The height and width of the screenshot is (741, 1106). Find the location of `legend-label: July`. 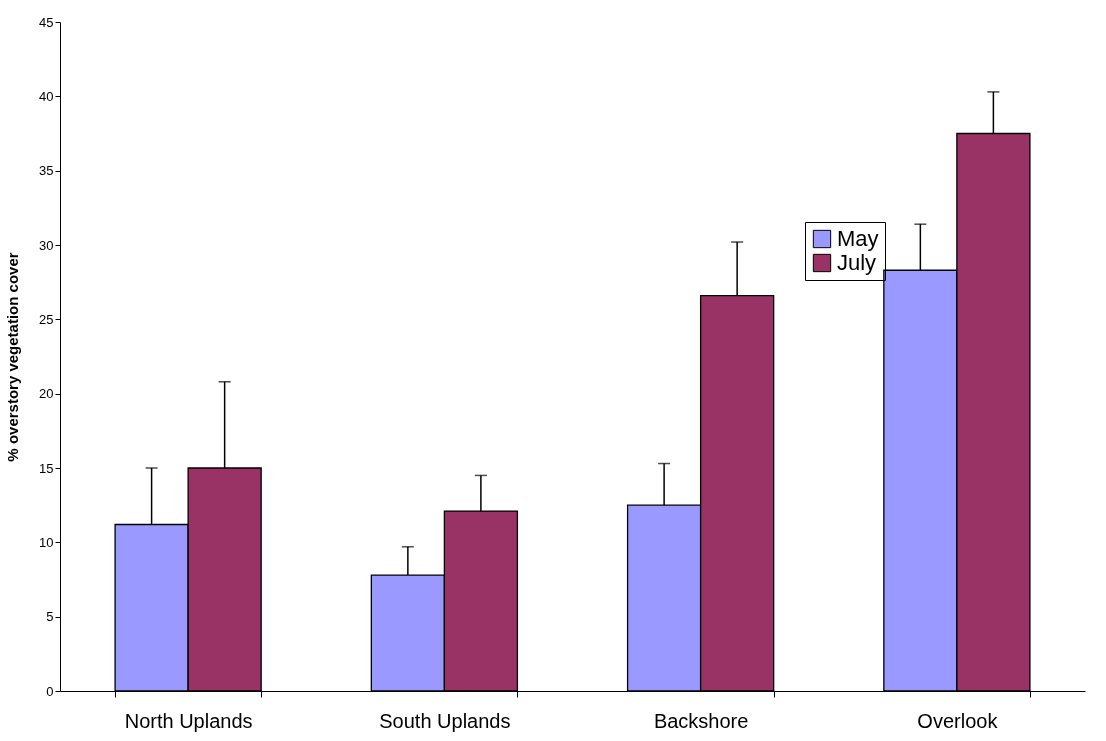

legend-label: July is located at coordinates (857, 262).